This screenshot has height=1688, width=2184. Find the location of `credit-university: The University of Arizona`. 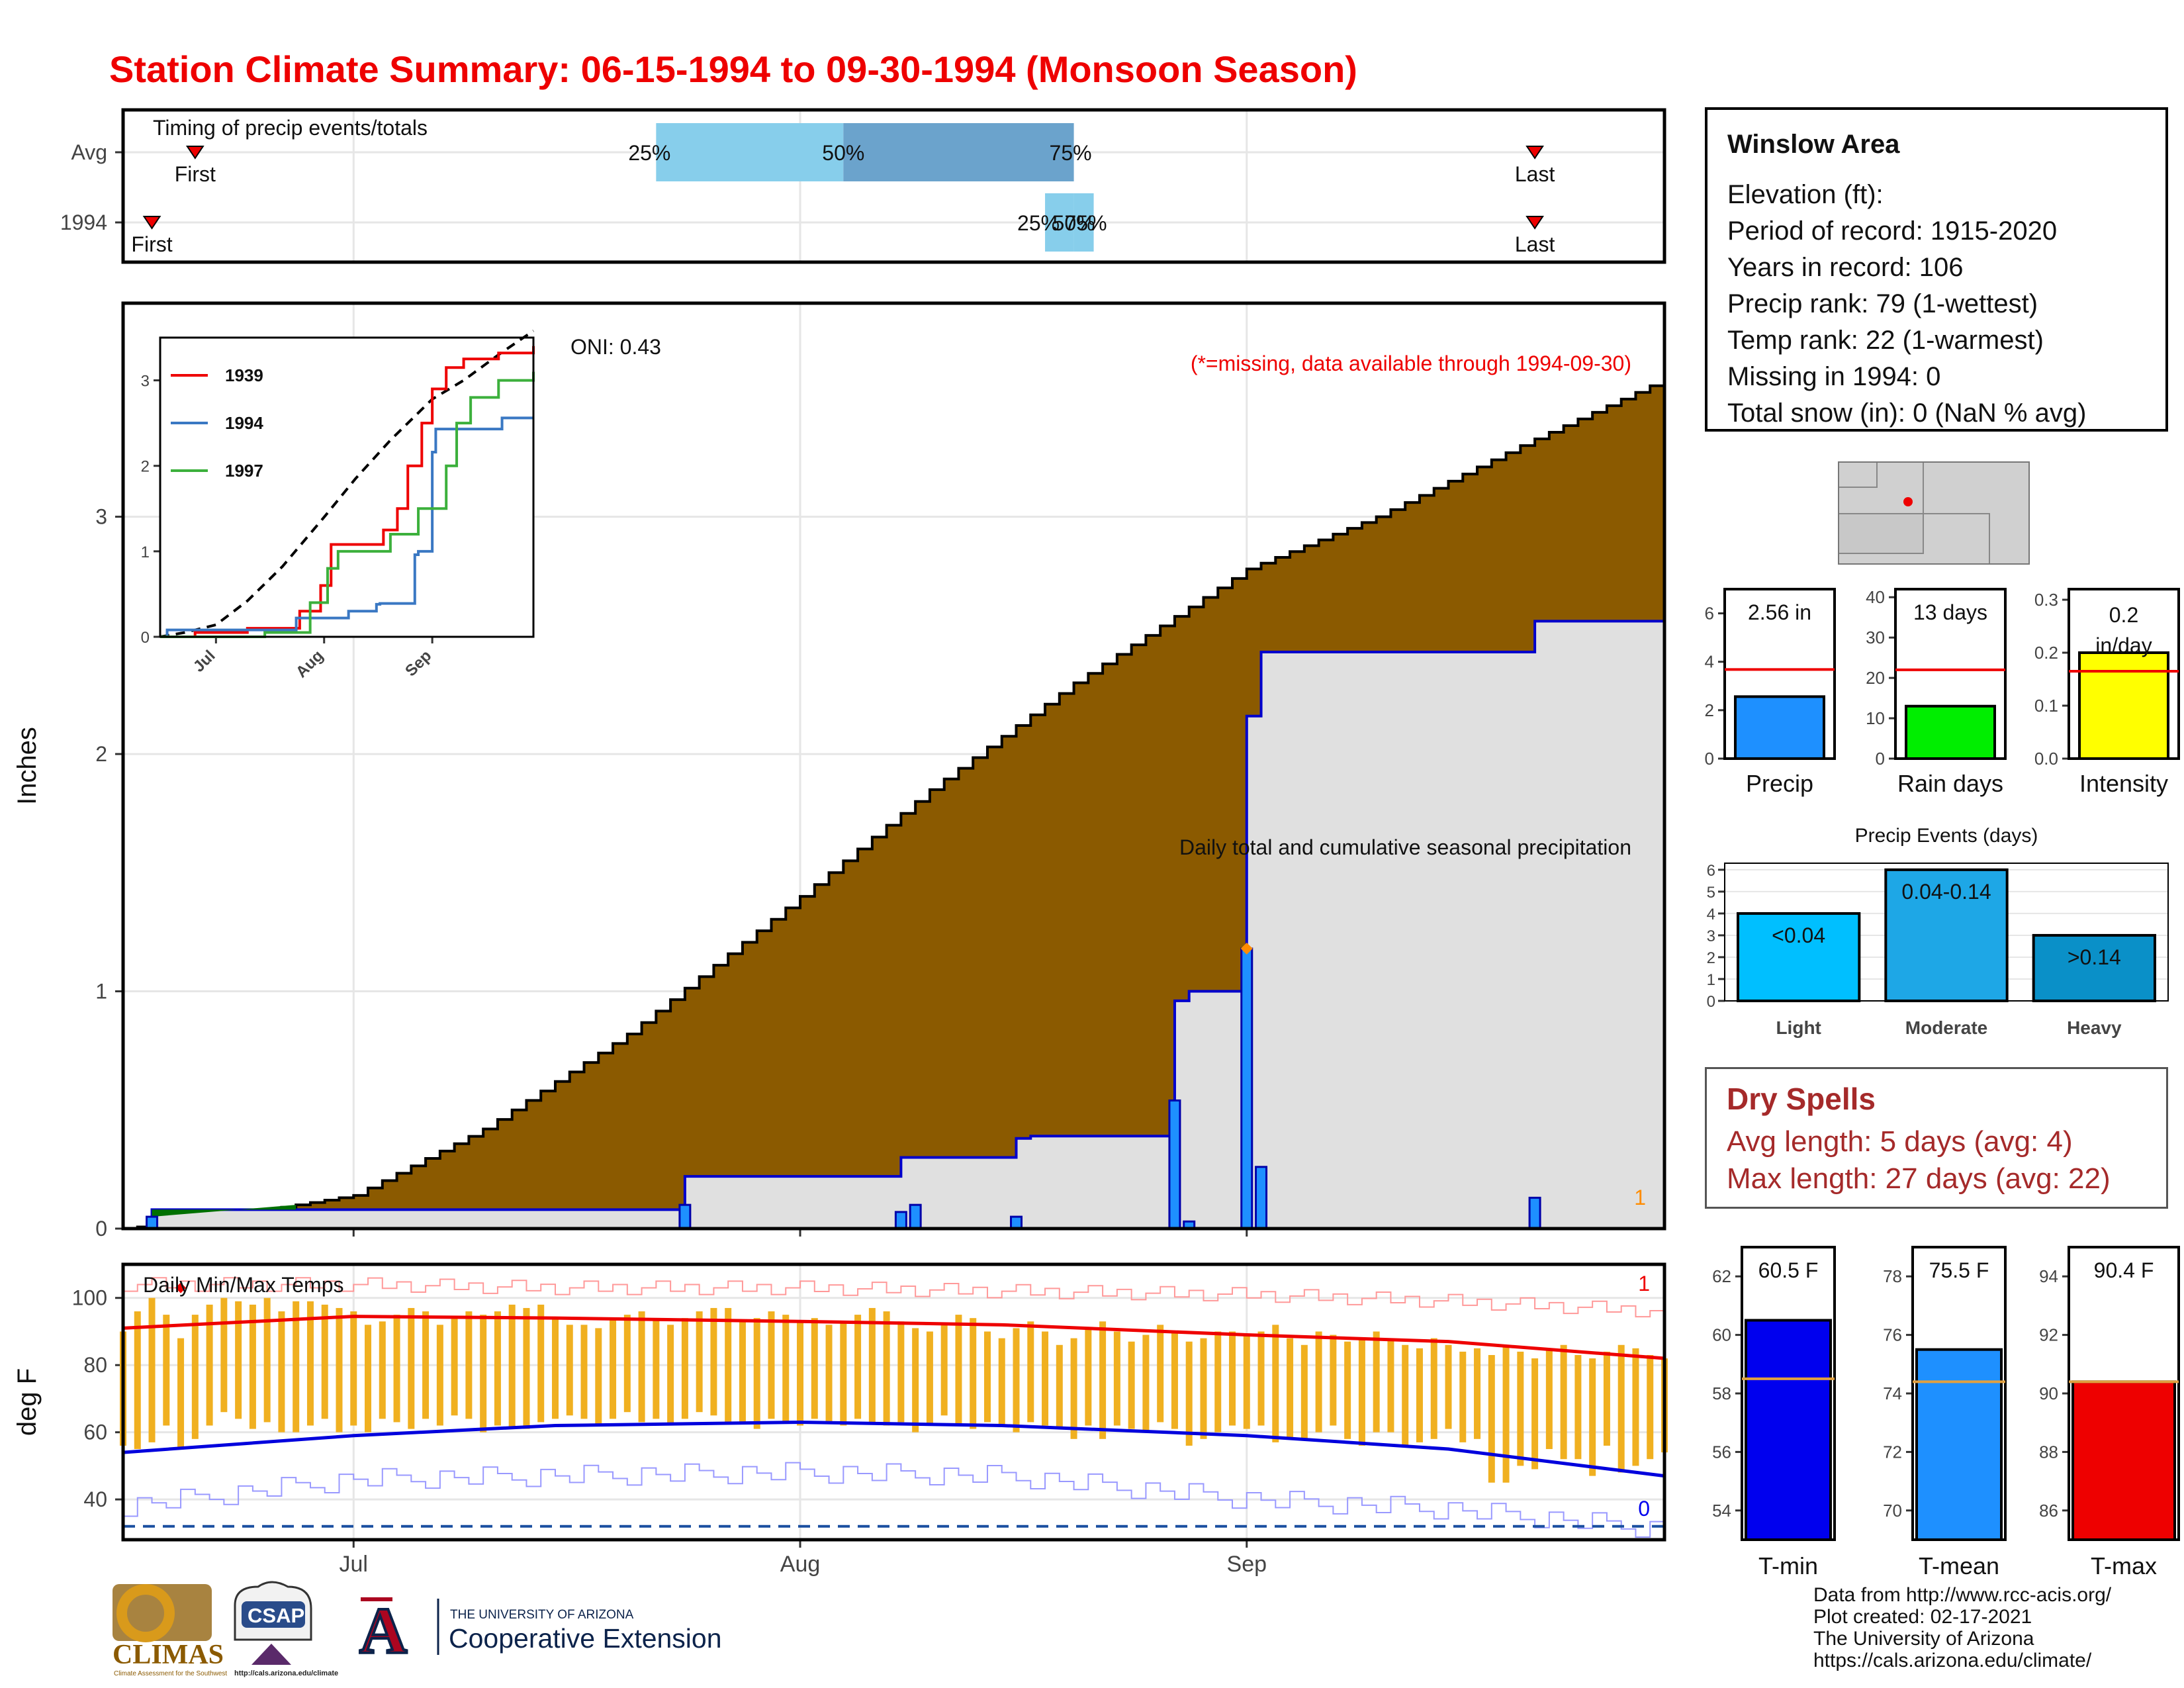

credit-university: The University of Arizona is located at coordinates (1923, 1639).